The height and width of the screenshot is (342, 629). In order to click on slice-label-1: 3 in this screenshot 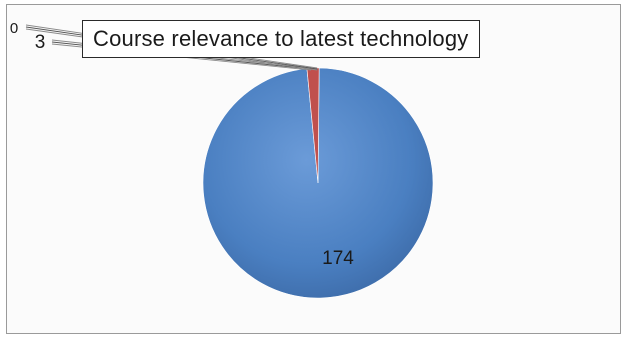, I will do `click(40, 42)`.